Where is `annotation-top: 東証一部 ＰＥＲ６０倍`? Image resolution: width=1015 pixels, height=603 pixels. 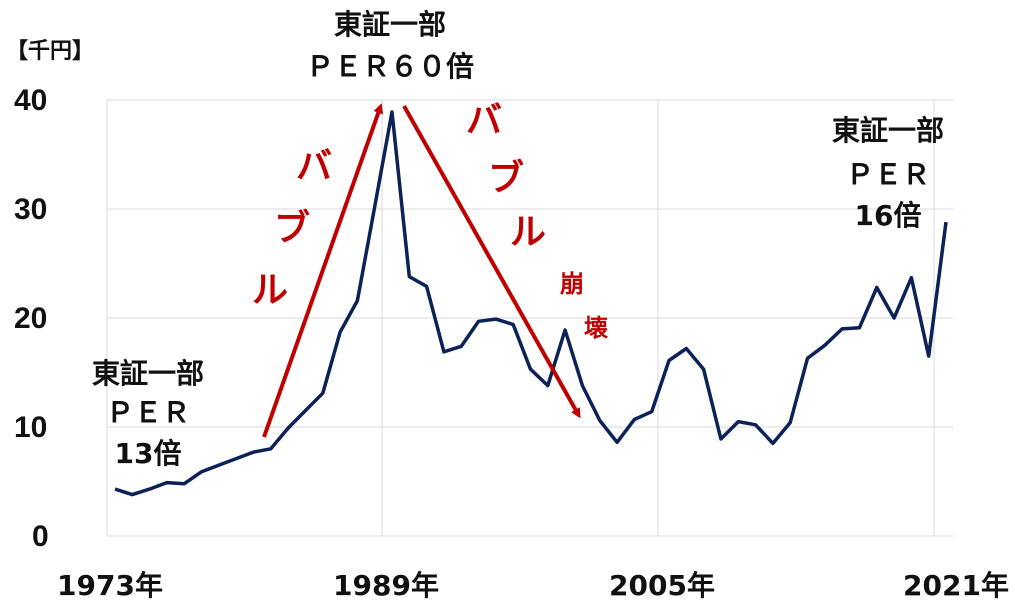 annotation-top: 東証一部 ＰＥＲ６０倍 is located at coordinates (390, 45).